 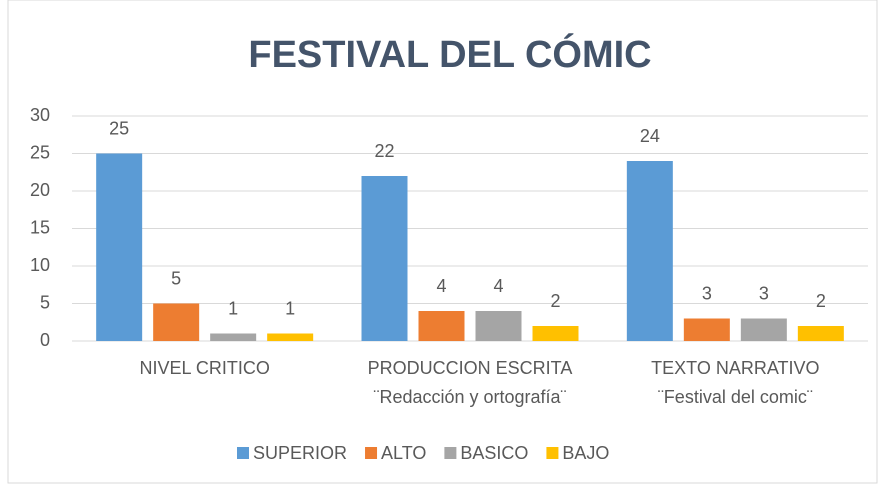 I want to click on y-tick-label: 5, so click(x=45, y=302).